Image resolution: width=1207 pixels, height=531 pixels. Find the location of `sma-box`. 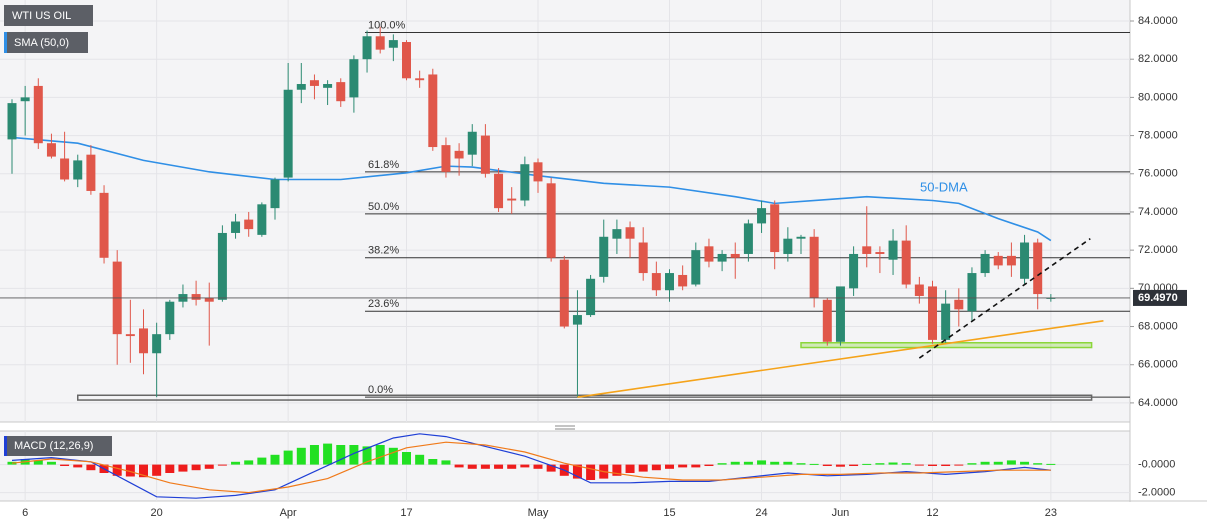

sma-box is located at coordinates (46, 42).